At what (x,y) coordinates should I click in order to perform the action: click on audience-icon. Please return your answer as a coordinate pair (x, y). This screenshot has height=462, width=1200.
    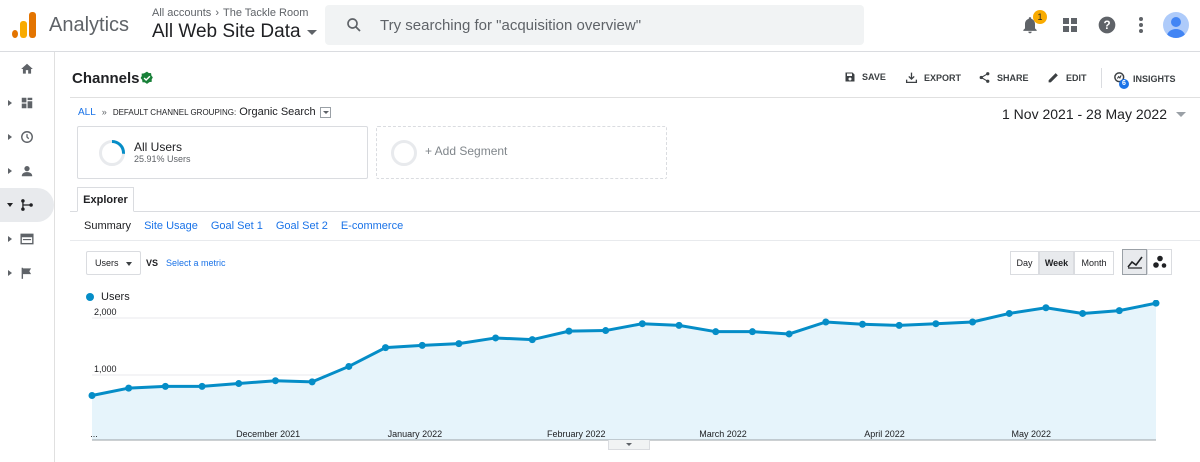
    Looking at the image, I should click on (27, 171).